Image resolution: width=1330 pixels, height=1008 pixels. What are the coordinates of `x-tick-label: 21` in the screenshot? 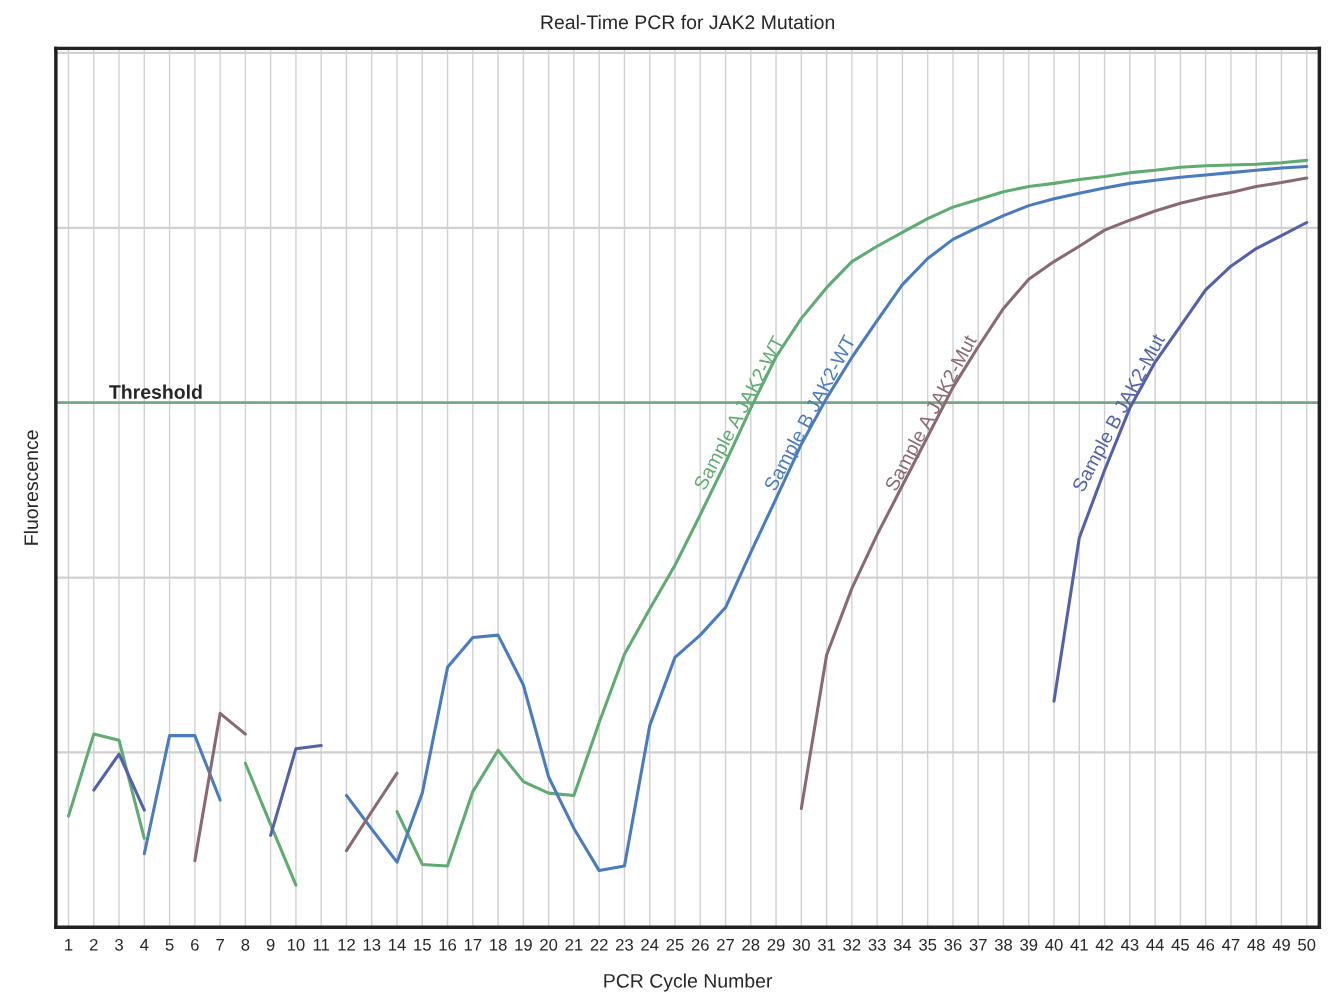 It's located at (574, 944).